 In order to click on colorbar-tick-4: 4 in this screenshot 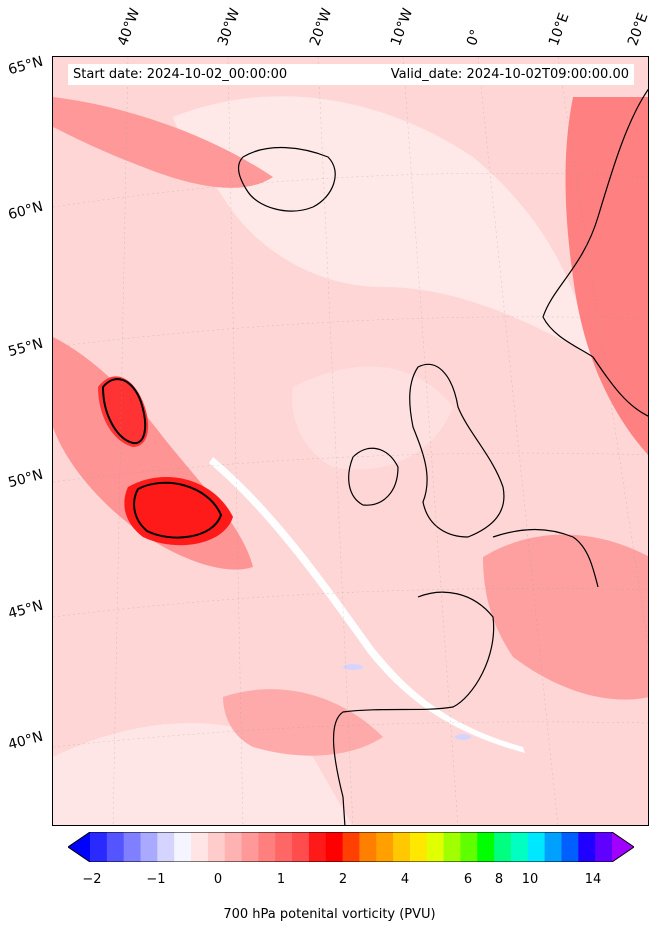, I will do `click(405, 879)`.